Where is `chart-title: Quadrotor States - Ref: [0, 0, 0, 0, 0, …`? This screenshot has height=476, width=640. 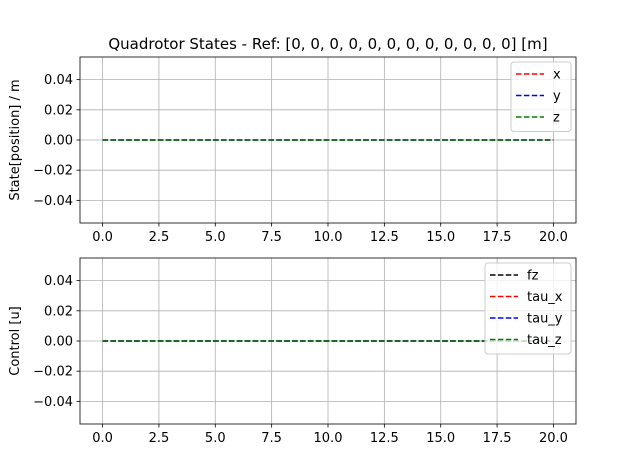 chart-title: Quadrotor States - Ref: [0, 0, 0, 0, 0, … is located at coordinates (327, 44).